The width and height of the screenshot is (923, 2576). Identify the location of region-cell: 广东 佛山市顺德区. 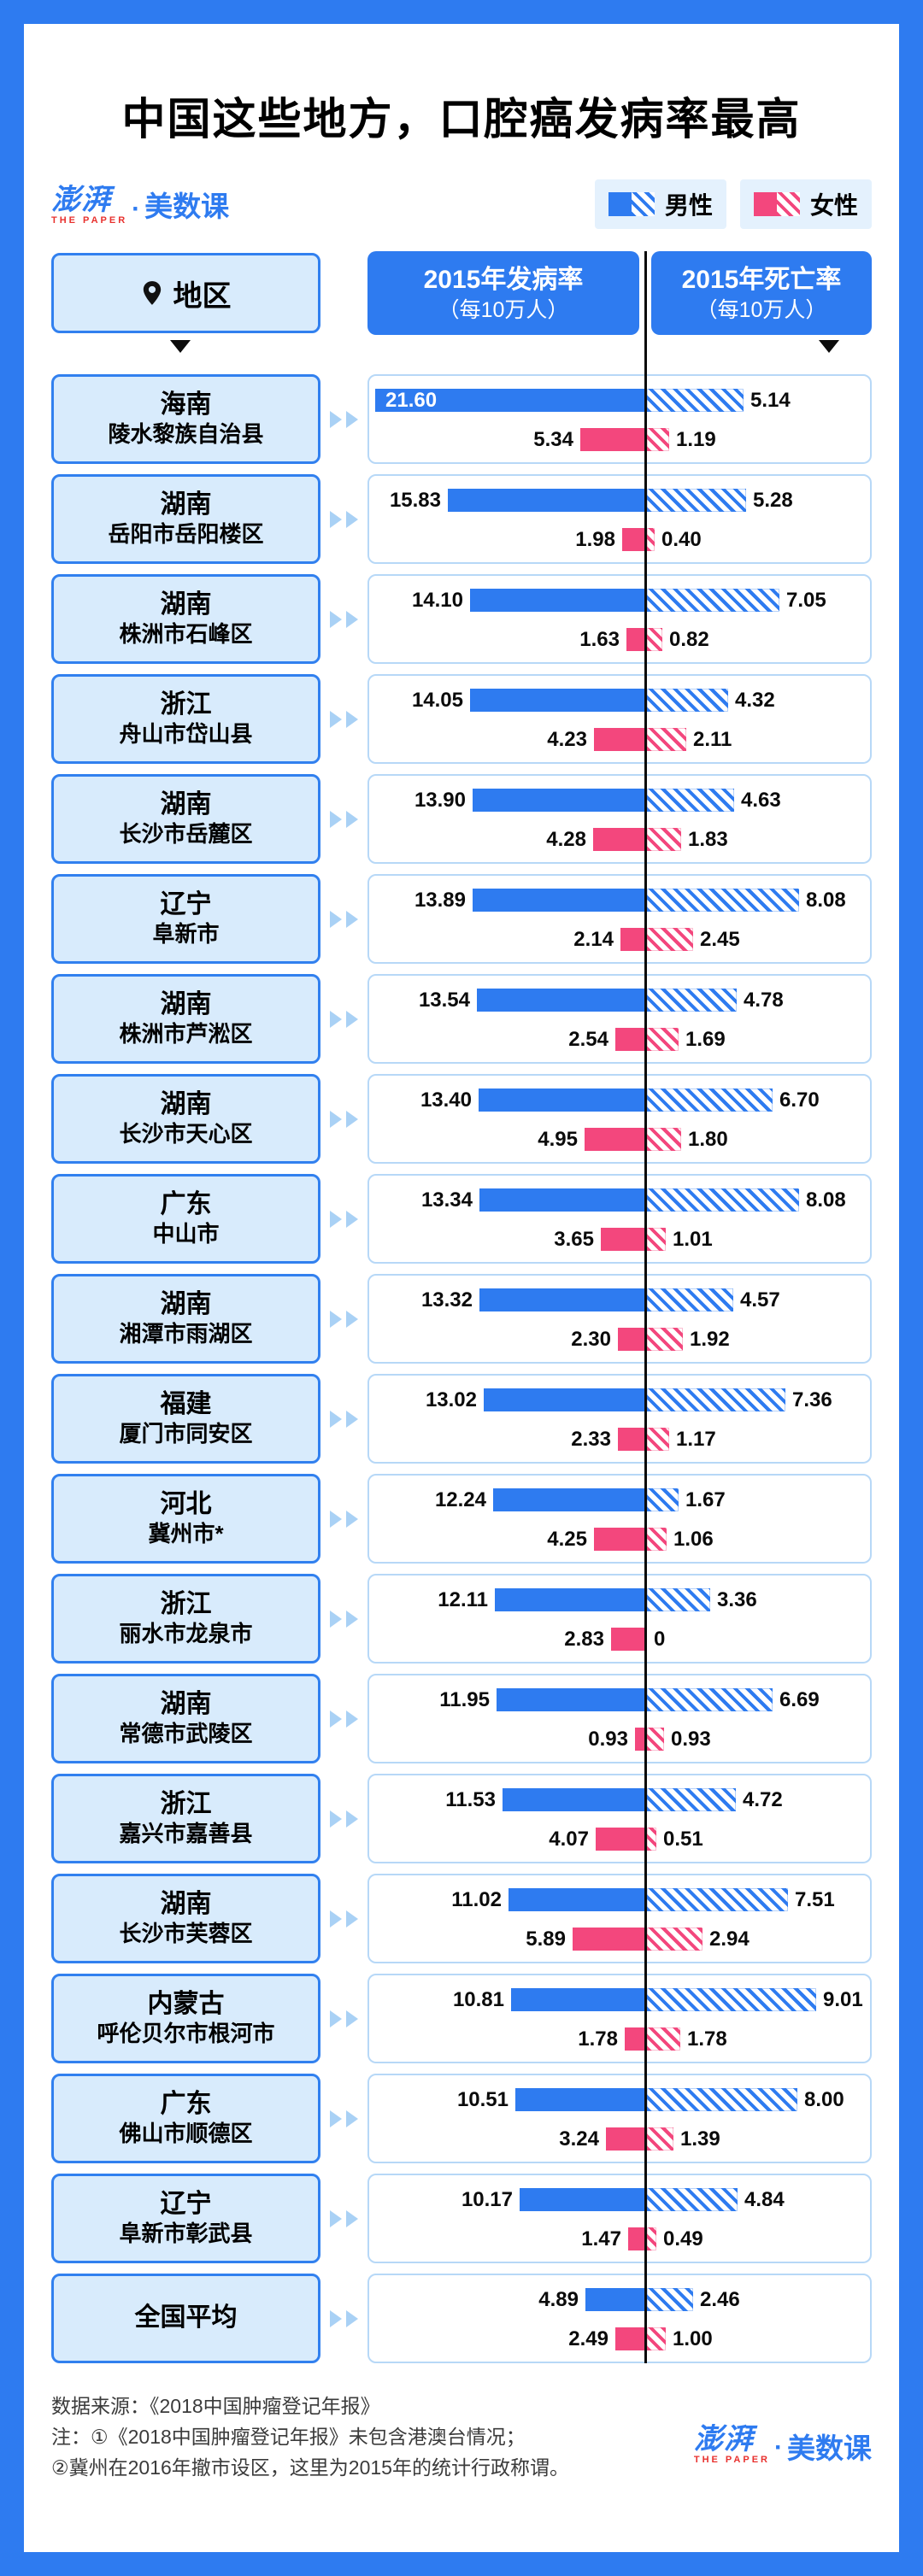
(185, 2118).